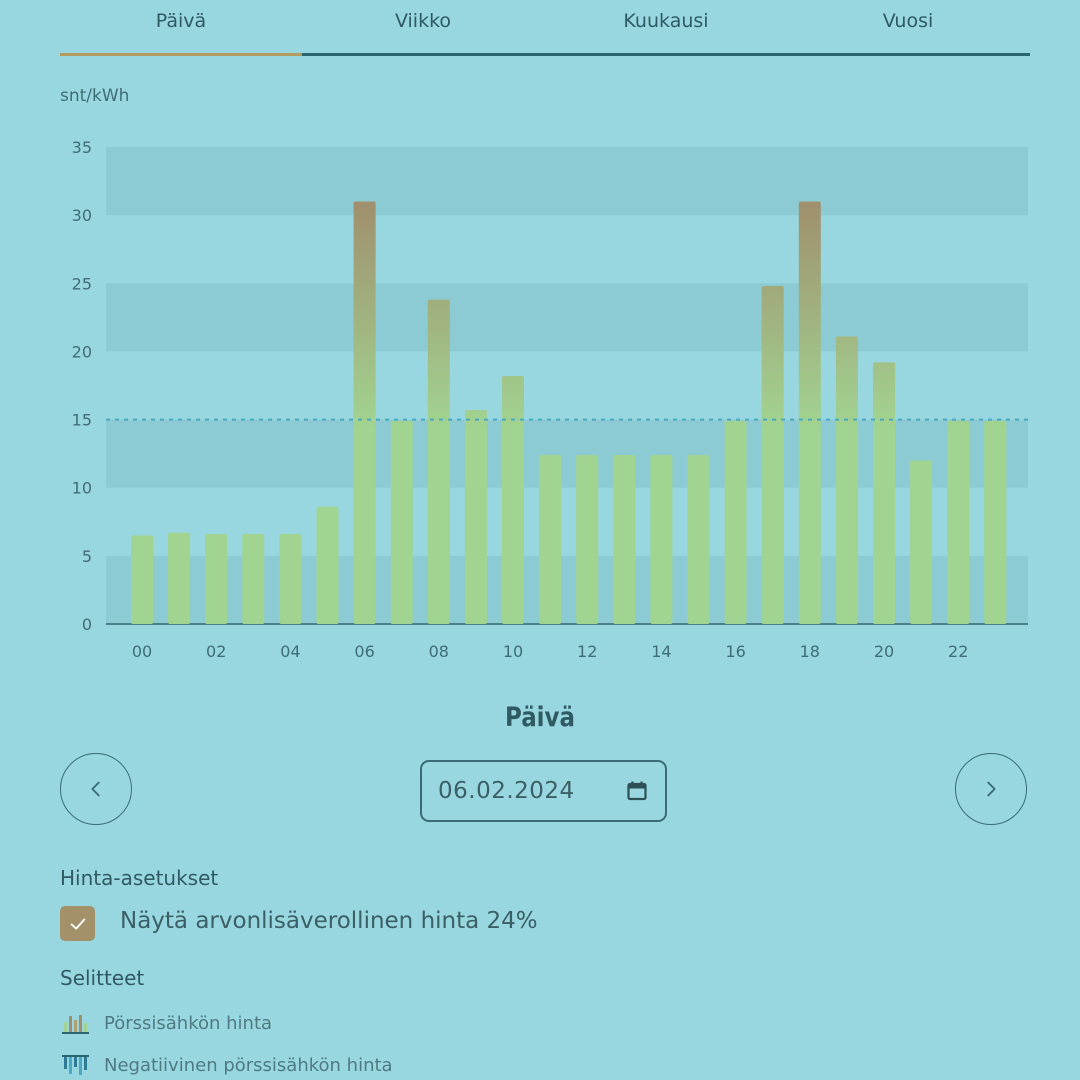 The height and width of the screenshot is (1080, 1080). Describe the element at coordinates (637, 791) in the screenshot. I see `calendar-icon` at that location.